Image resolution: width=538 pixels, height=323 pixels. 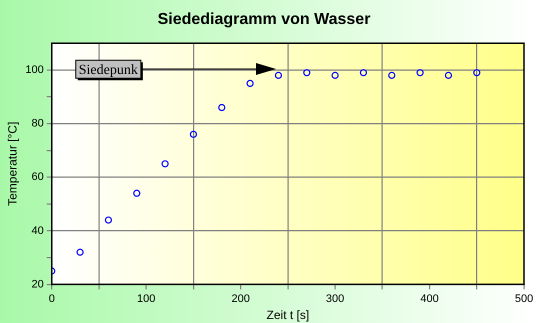 I want to click on x-tick-label: 400, so click(x=429, y=299).